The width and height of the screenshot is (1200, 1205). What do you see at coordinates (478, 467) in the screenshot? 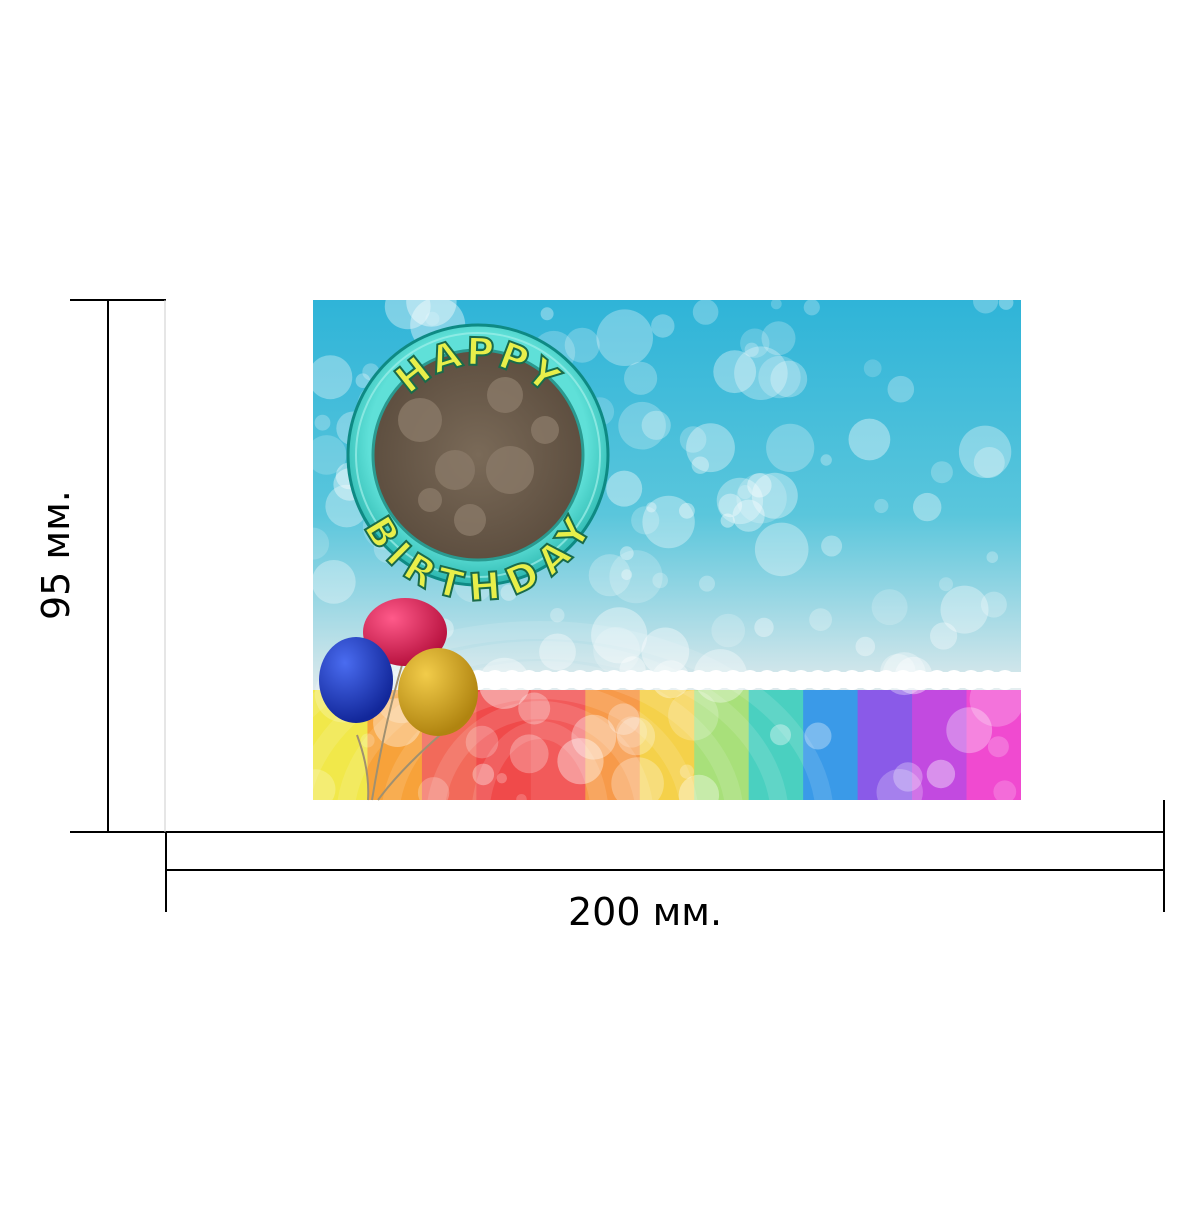
I see `birthday-badge: HAPPY BIRTHDAY` at bounding box center [478, 467].